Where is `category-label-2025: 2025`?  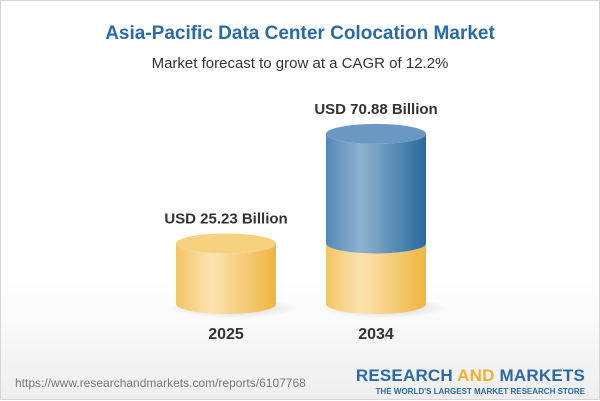
category-label-2025: 2025 is located at coordinates (226, 334).